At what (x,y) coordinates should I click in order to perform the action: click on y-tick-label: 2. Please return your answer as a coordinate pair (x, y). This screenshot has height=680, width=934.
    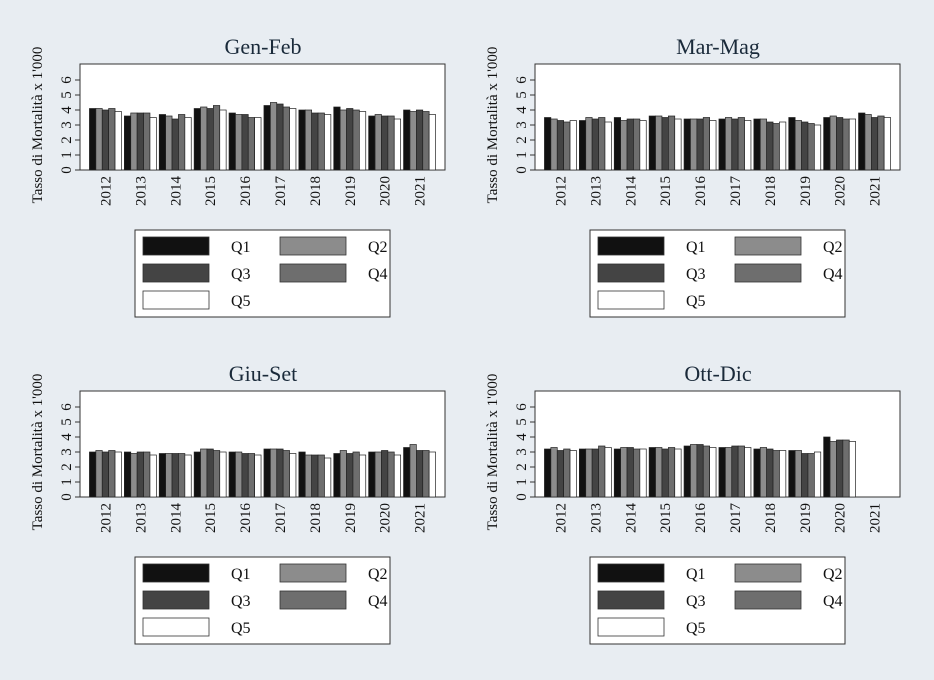
    Looking at the image, I should click on (522, 467).